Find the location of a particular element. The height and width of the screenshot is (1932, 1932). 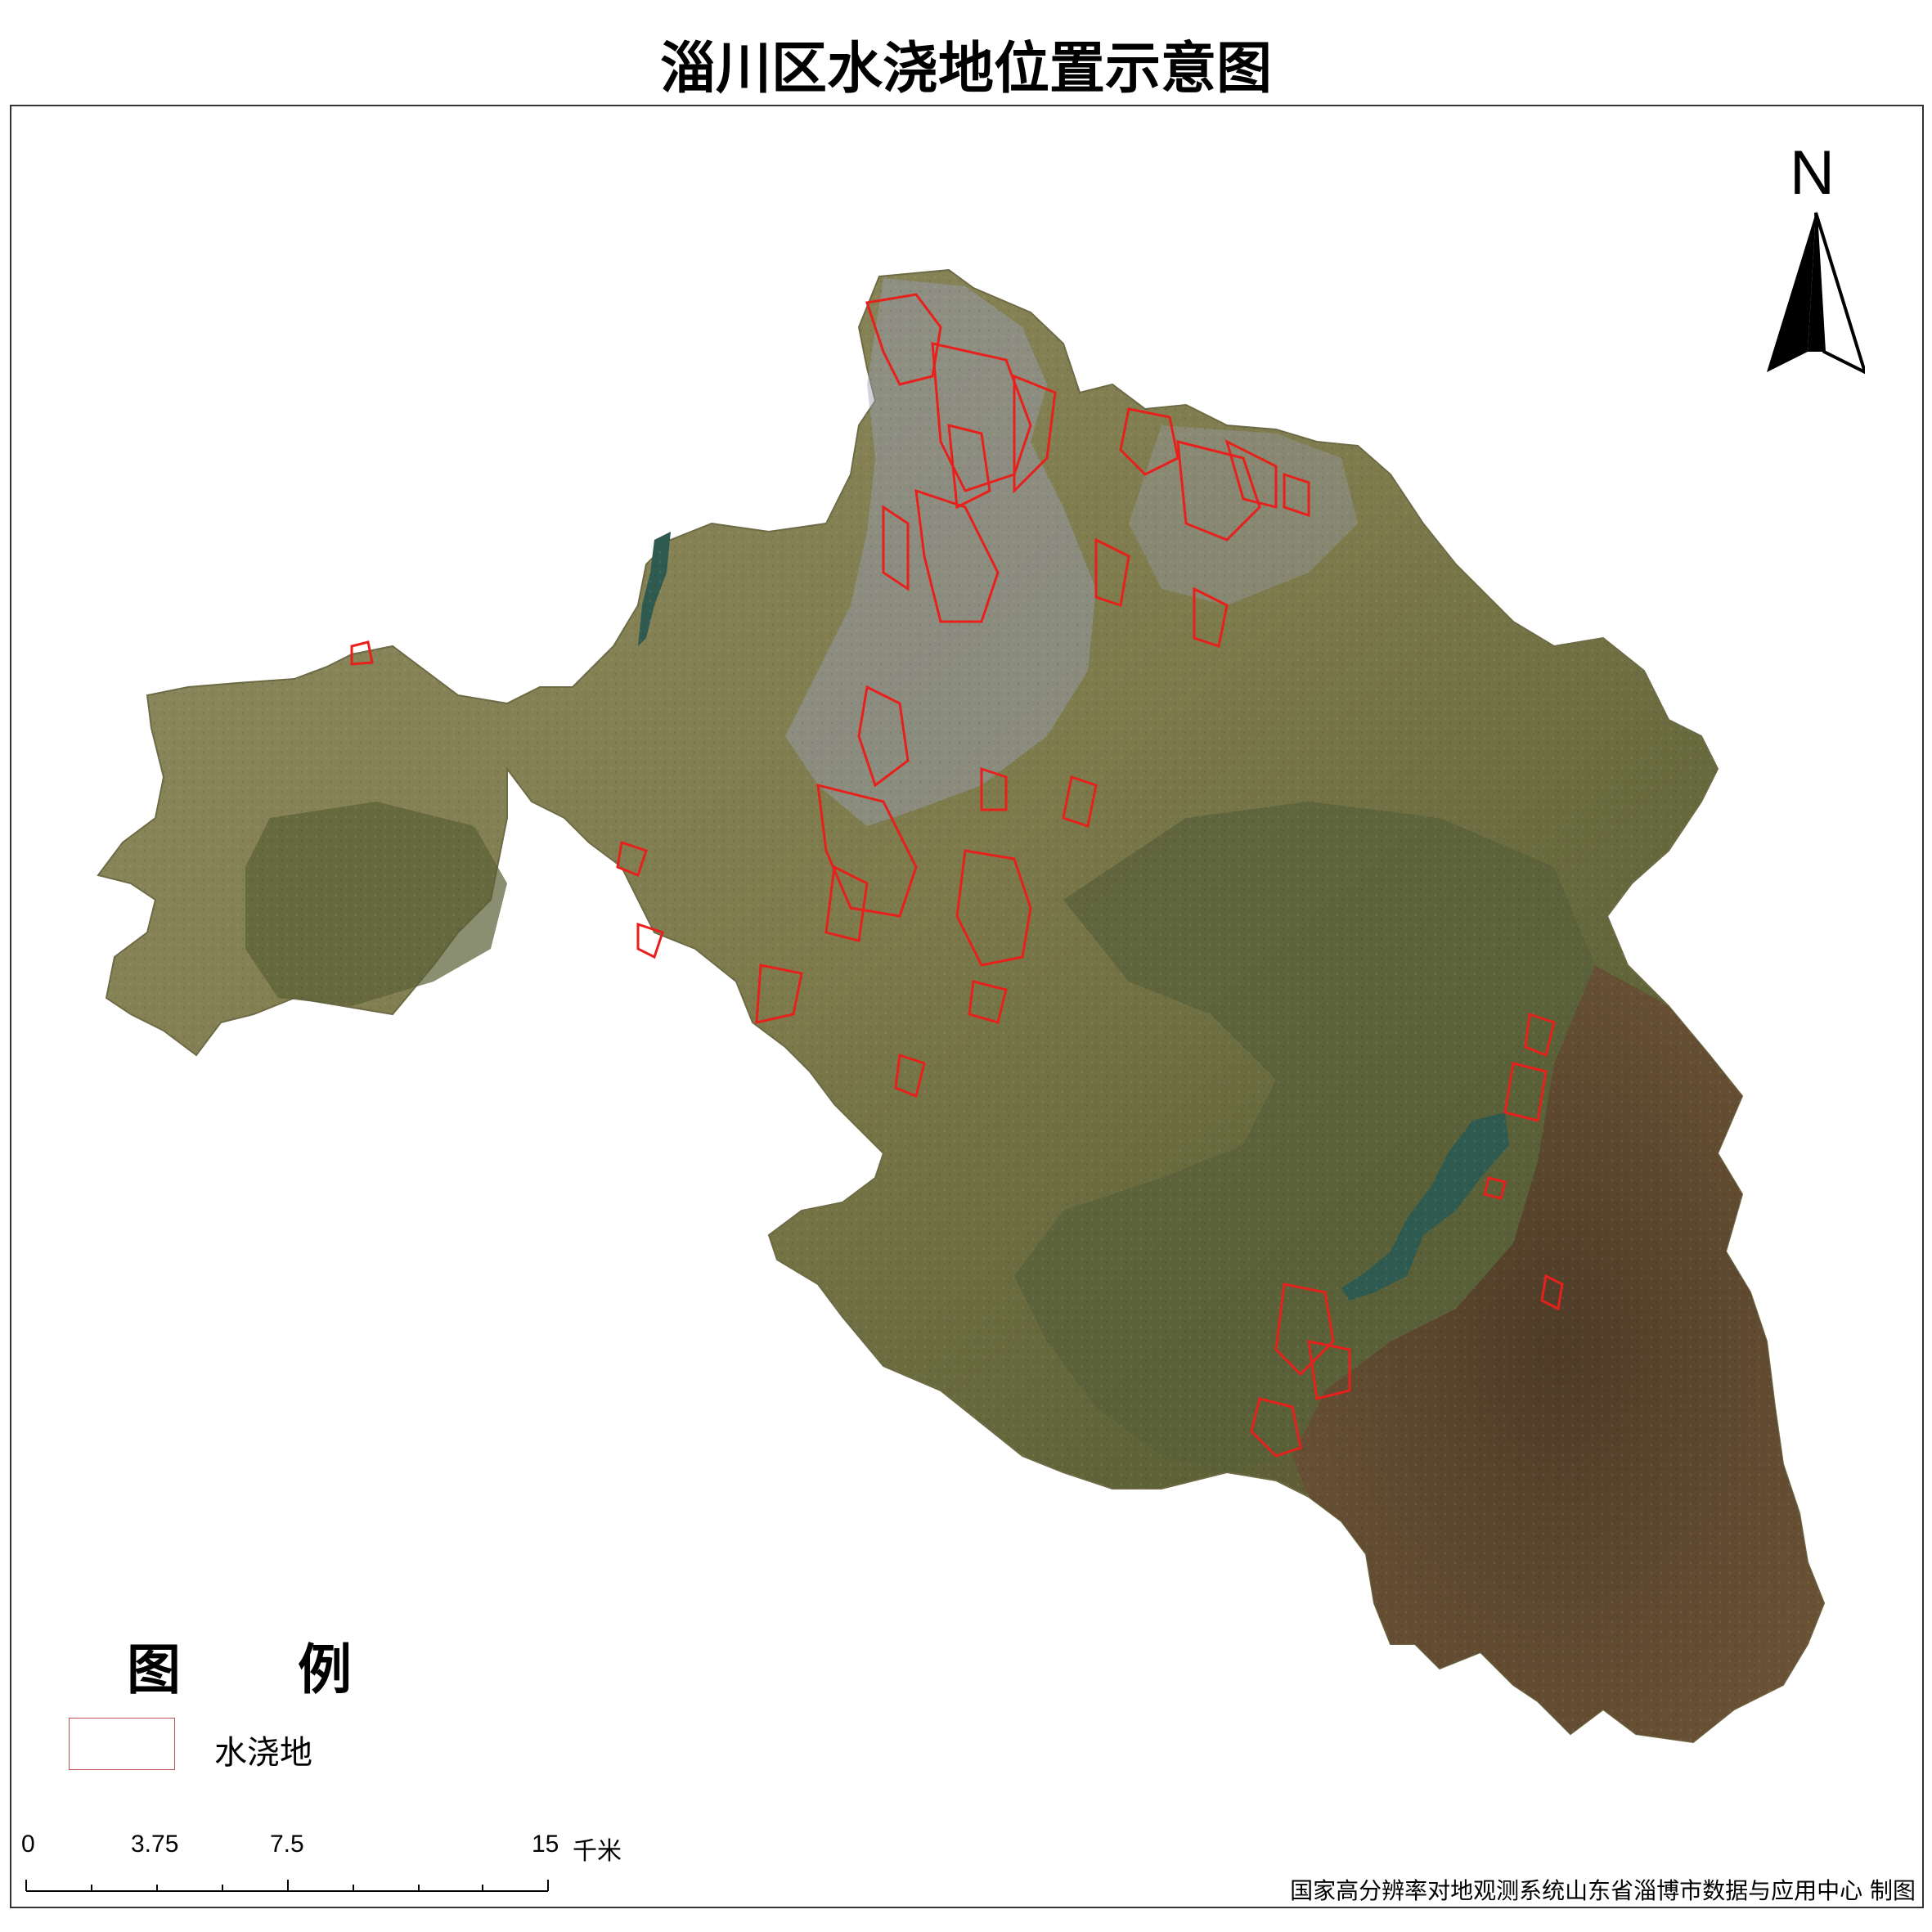

map-title: 淄川区水浇地位置示意图 is located at coordinates (966, 69).